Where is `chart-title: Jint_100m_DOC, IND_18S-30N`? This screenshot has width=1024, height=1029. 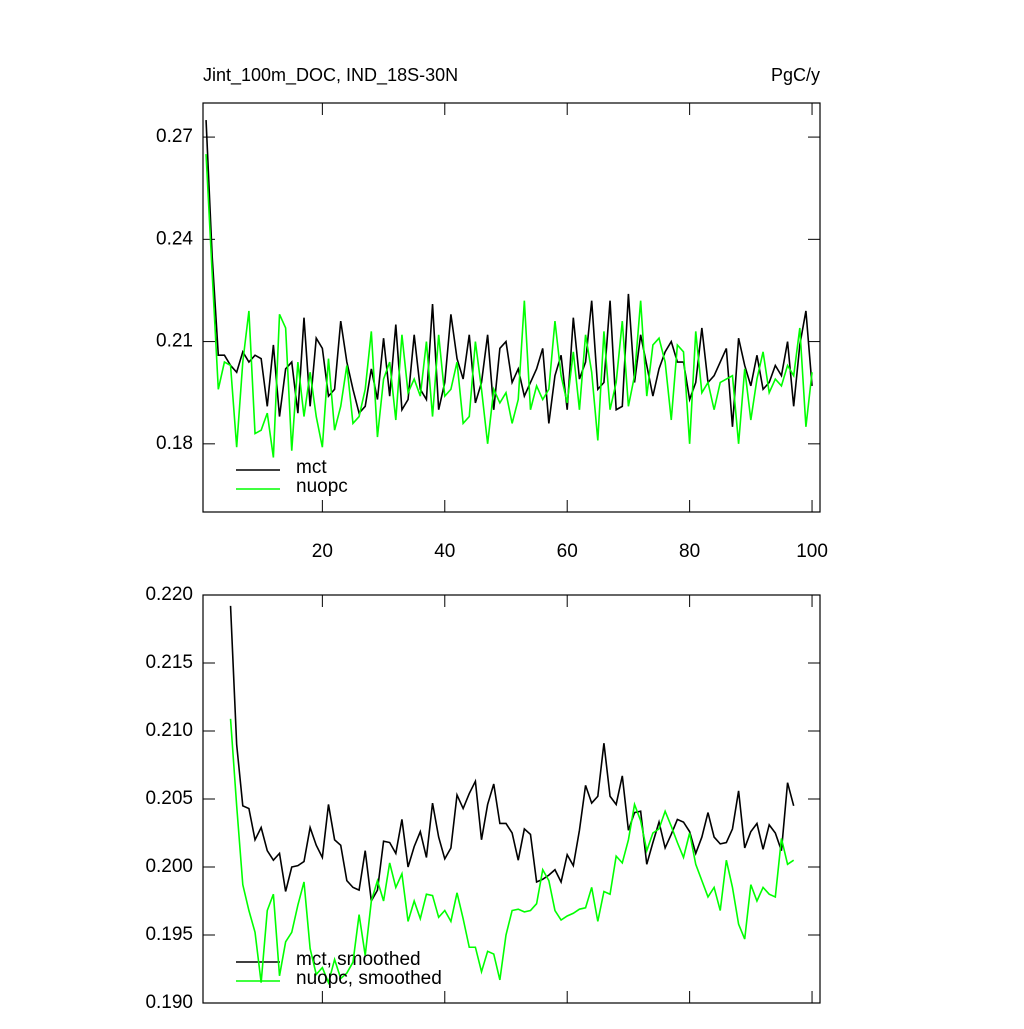
chart-title: Jint_100m_DOC, IND_18S-30N is located at coordinates (330, 75).